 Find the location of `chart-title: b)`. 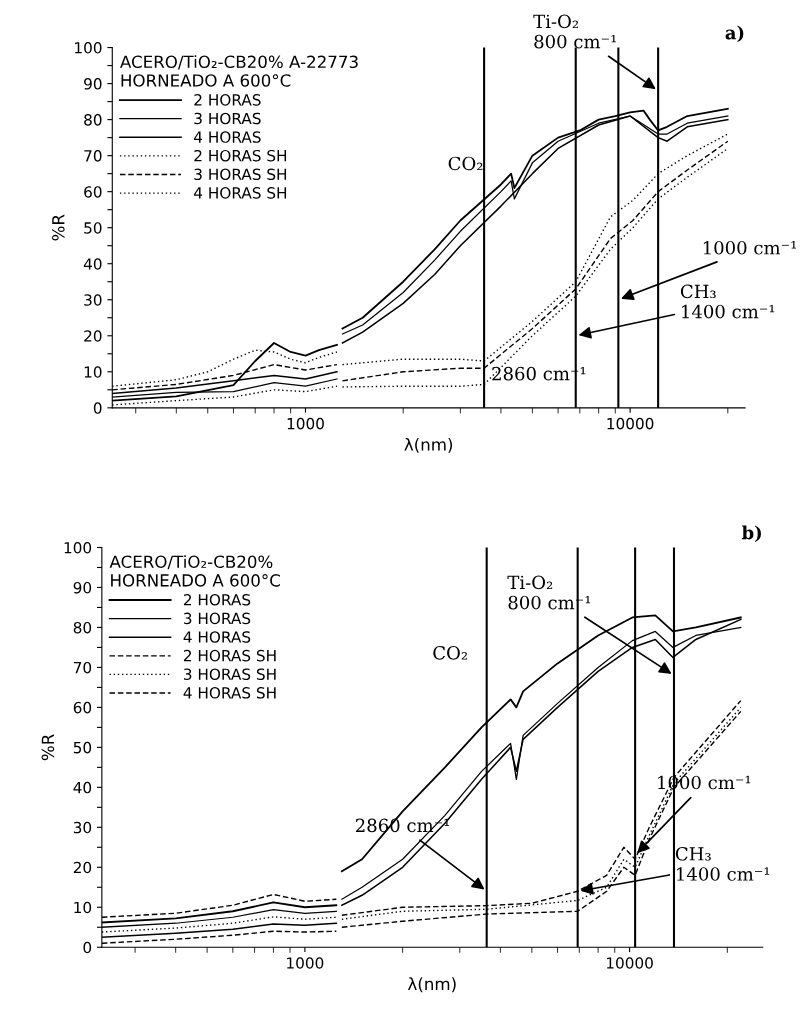

chart-title: b) is located at coordinates (751, 533).